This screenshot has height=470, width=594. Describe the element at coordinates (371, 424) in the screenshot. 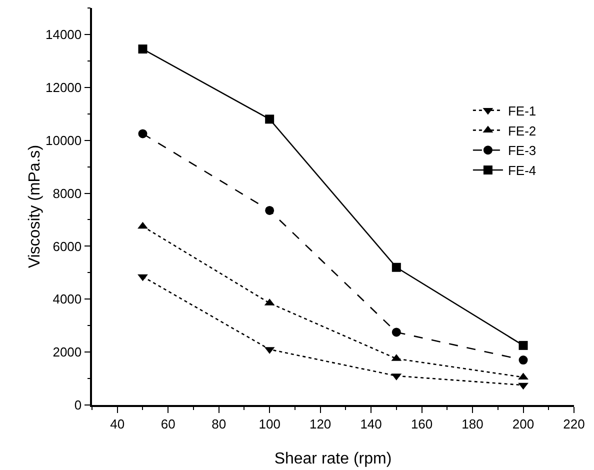

I see `x-tick-label: 140` at that location.